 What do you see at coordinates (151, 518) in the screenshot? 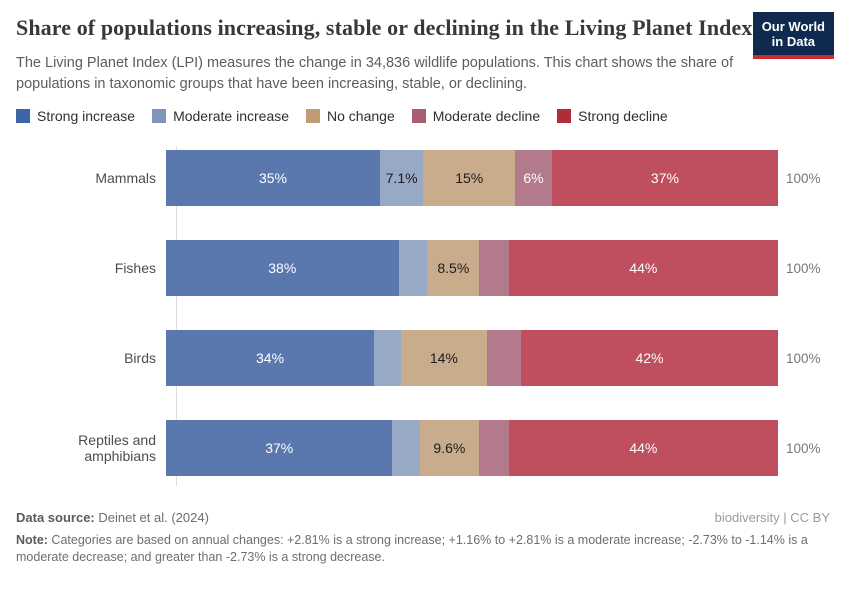
I see `data-source-value: Deinet et al. (2024)` at bounding box center [151, 518].